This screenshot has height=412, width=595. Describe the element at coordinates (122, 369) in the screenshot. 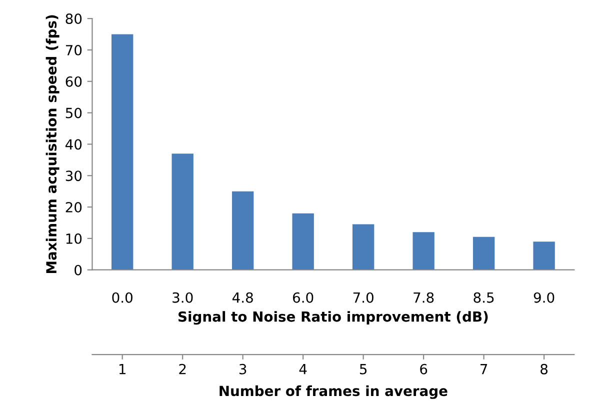

I see `x2-tick-label: 1` at that location.